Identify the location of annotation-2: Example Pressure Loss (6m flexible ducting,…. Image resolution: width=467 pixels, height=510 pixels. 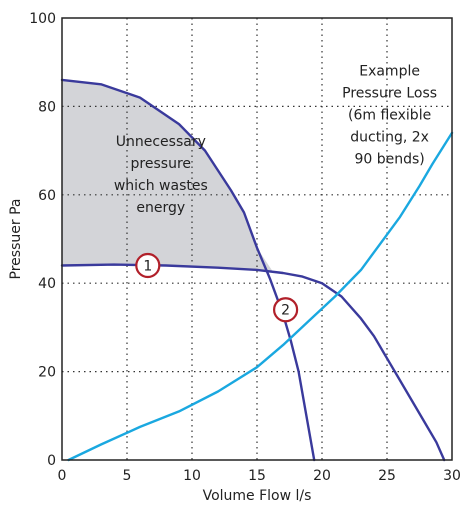
(389, 115).